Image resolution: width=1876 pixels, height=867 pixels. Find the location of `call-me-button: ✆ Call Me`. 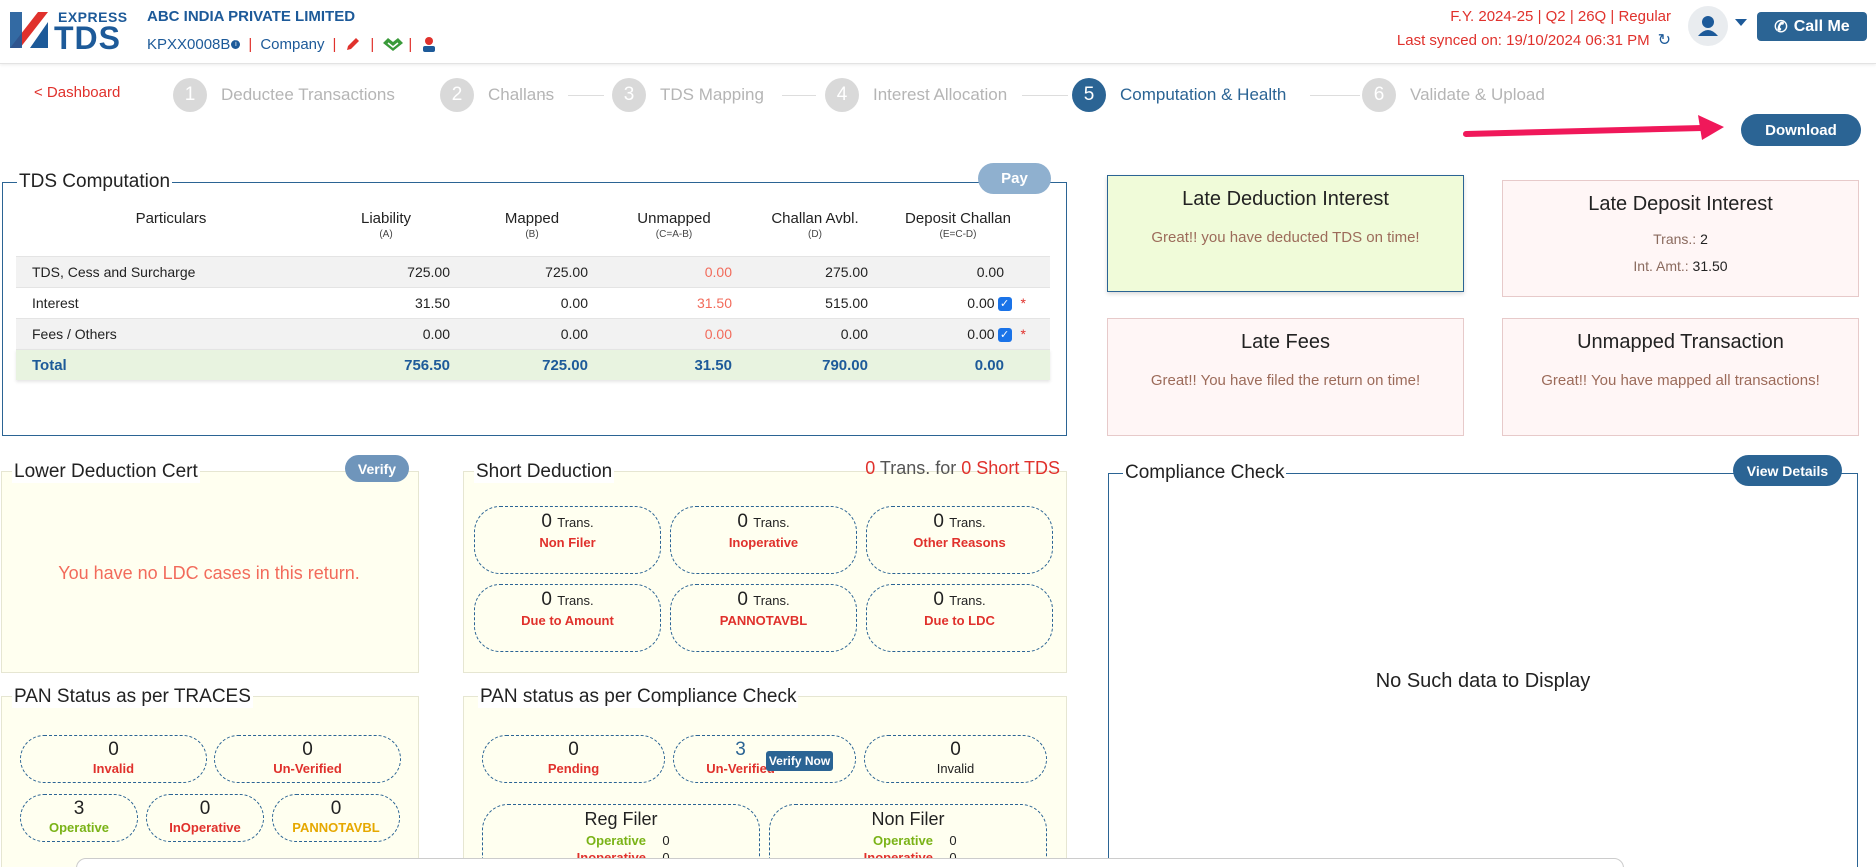

call-me-button: ✆ Call Me is located at coordinates (1812, 26).